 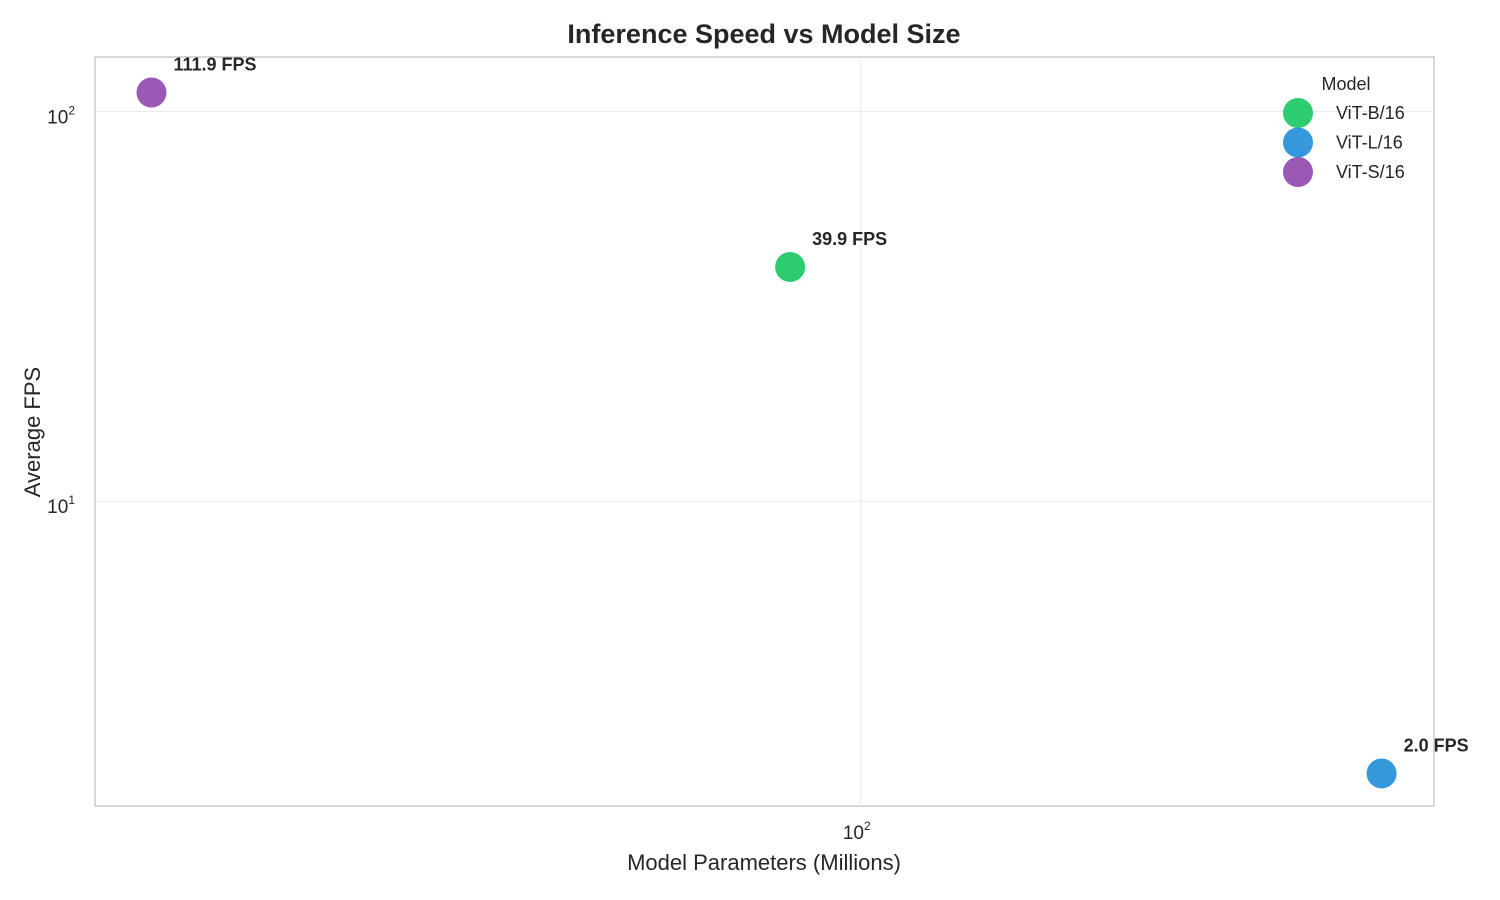 What do you see at coordinates (215, 64) in the screenshot?
I see `data-label: 111.9 FPS` at bounding box center [215, 64].